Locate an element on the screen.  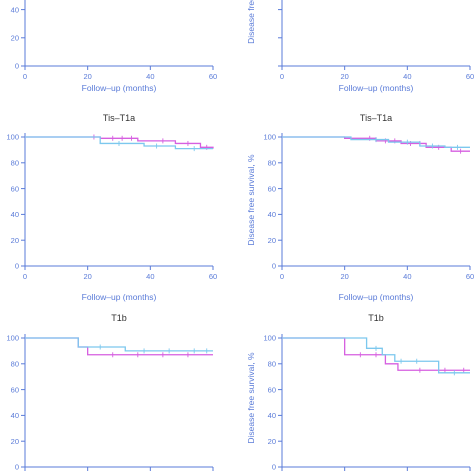
km-panel-2: 0 20 40 60 Follow–up (months) Disease free is located at coordinates (360, 46).